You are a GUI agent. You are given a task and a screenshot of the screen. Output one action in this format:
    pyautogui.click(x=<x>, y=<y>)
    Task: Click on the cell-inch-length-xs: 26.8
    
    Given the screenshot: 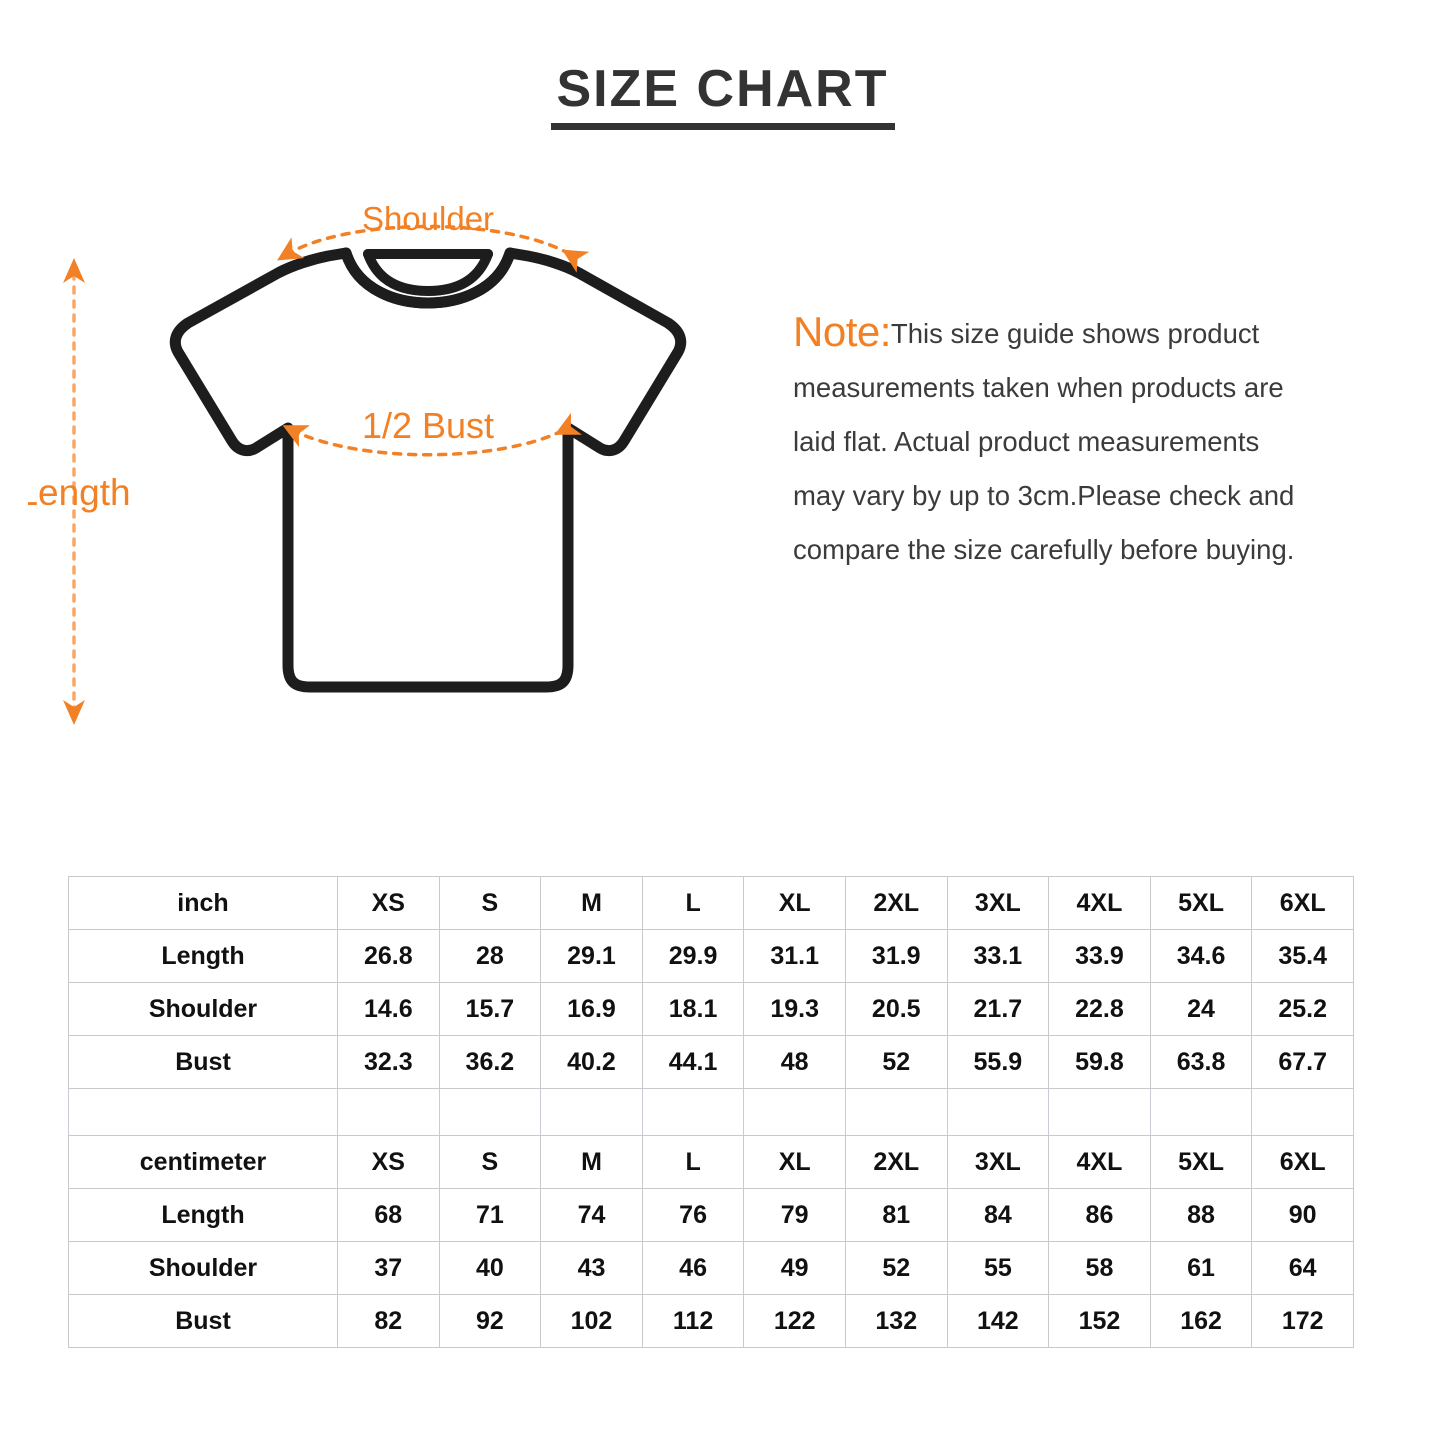 What is the action you would take?
    pyautogui.click(x=388, y=956)
    